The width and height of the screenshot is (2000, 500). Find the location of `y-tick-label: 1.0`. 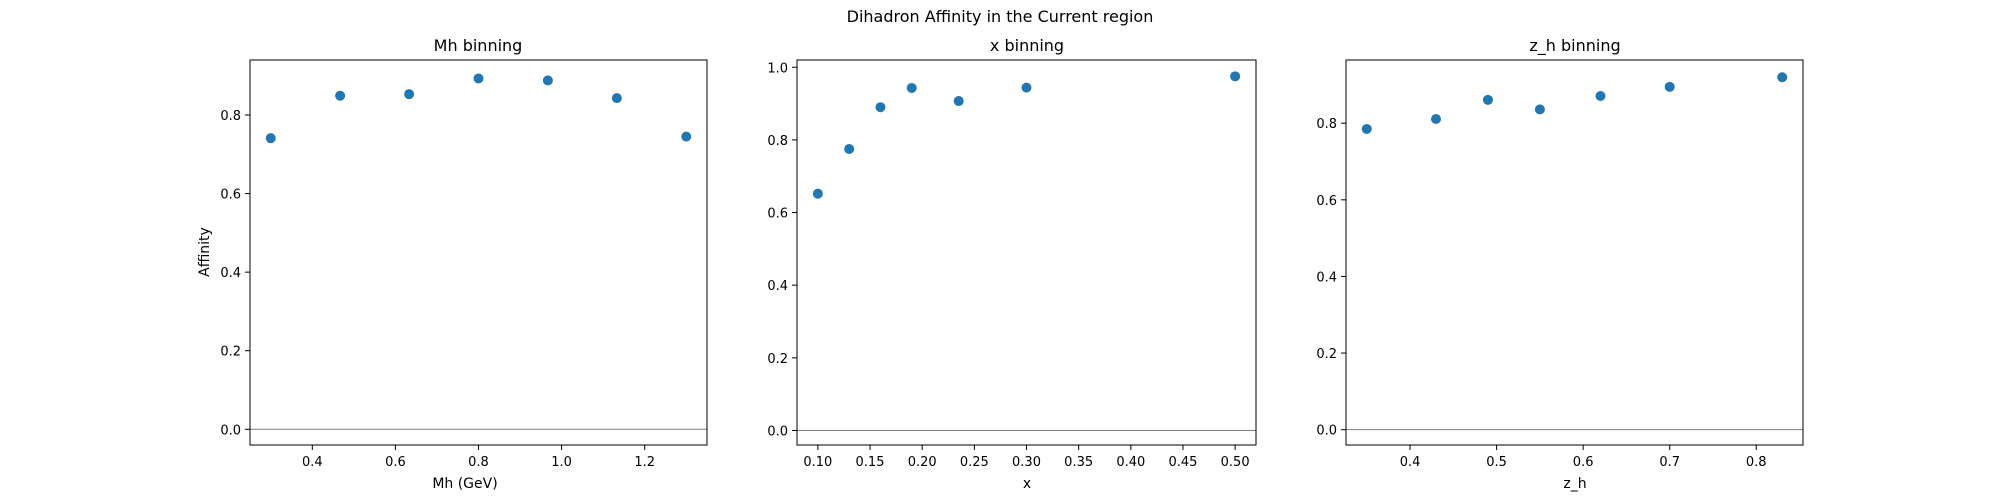

y-tick-label: 1.0 is located at coordinates (777, 68).